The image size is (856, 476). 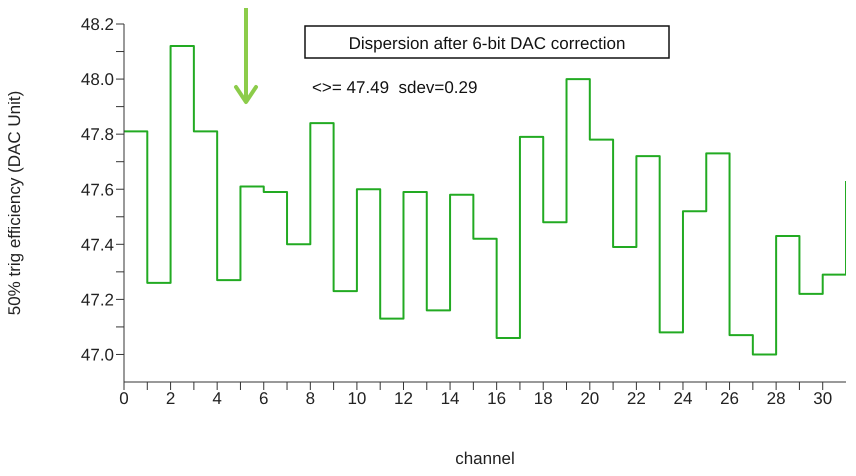 What do you see at coordinates (822, 398) in the screenshot?
I see `x-tick-label: 30` at bounding box center [822, 398].